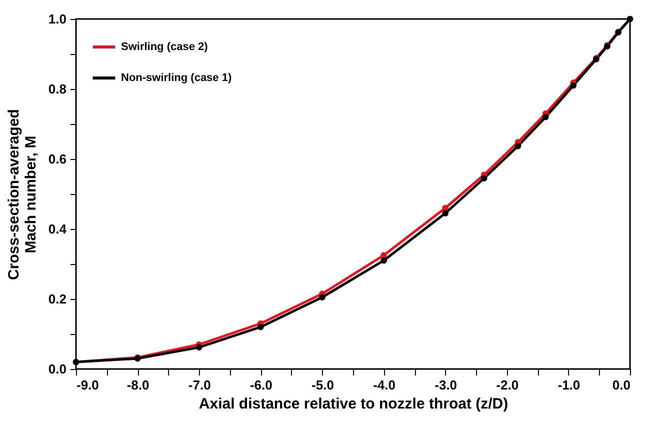 The width and height of the screenshot is (662, 425). Describe the element at coordinates (569, 385) in the screenshot. I see `x-tick-label: -1.0` at that location.